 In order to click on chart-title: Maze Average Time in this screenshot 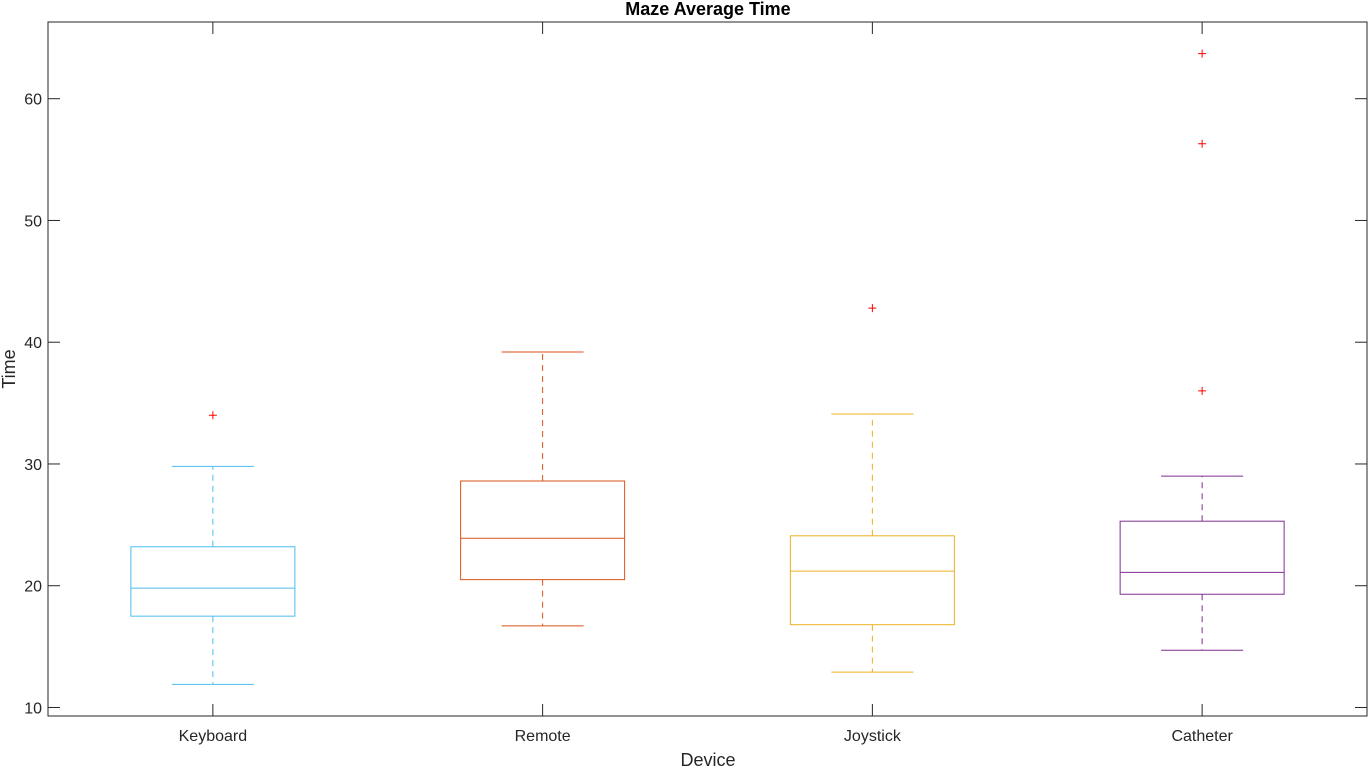, I will do `click(707, 9)`.